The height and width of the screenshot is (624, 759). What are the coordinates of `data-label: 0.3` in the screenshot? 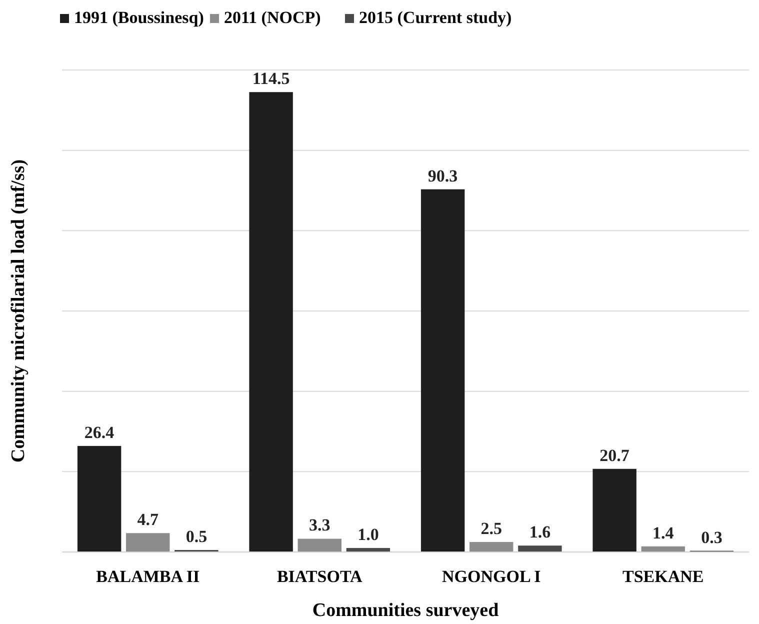 It's located at (711, 537).